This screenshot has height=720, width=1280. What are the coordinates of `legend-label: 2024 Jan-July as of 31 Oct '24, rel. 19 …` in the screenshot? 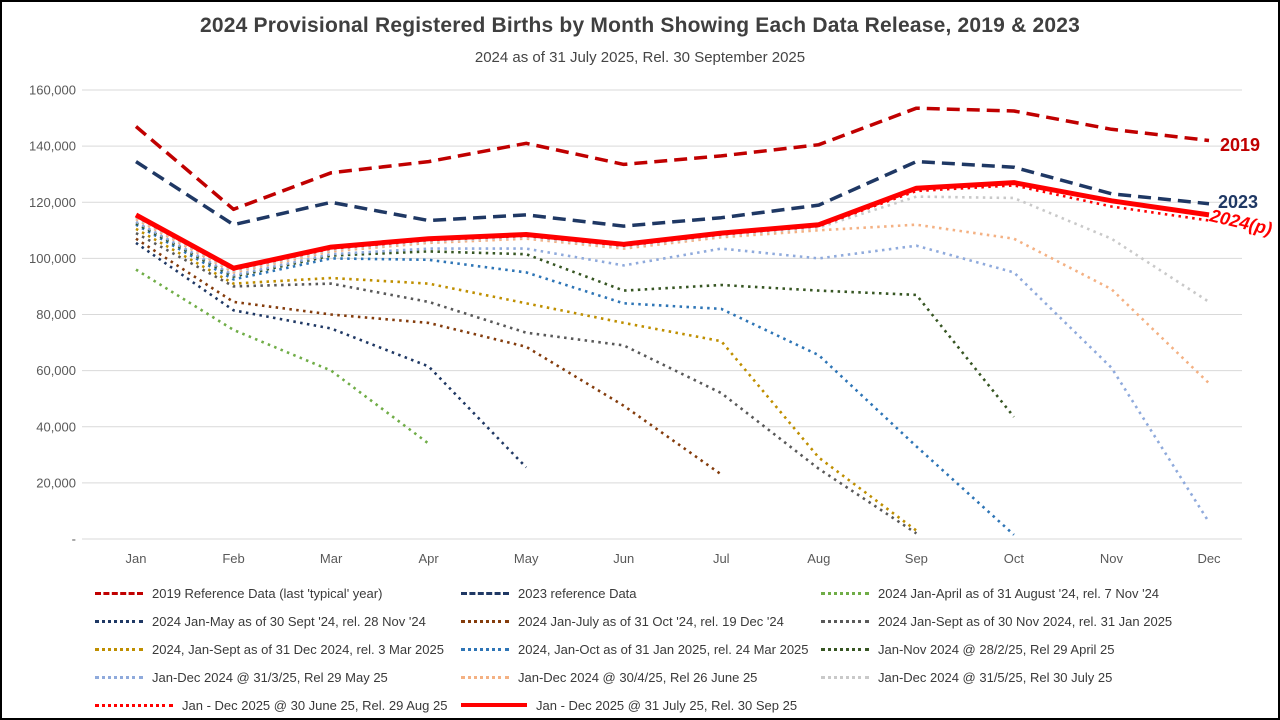 It's located at (651, 621).